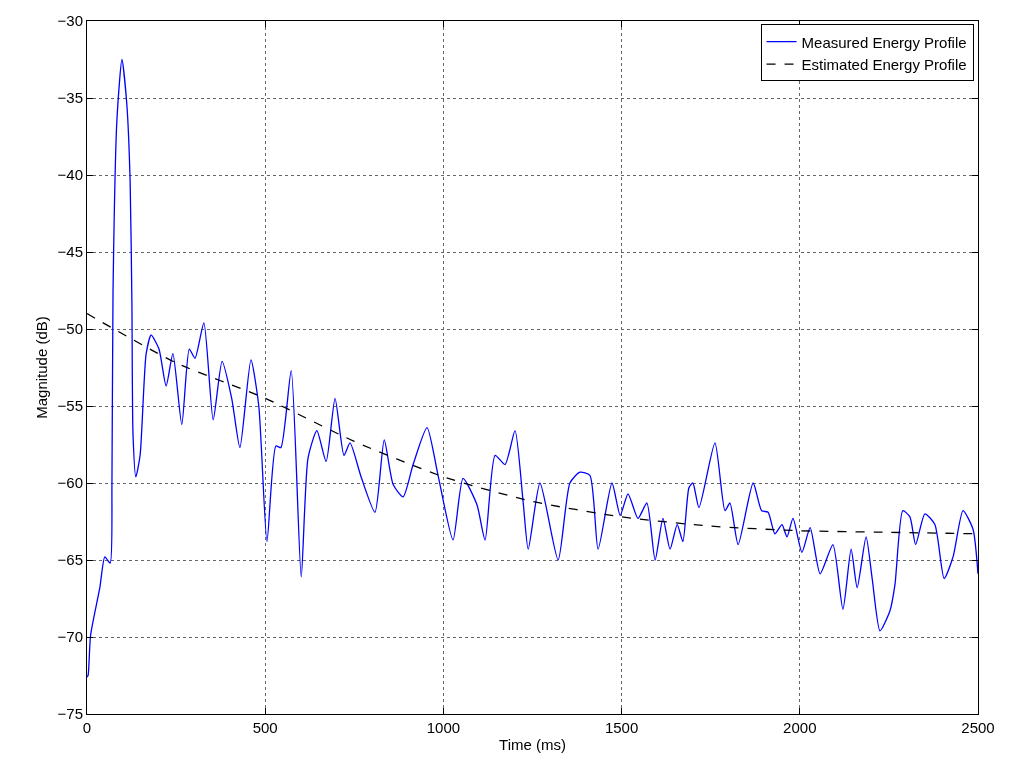 The width and height of the screenshot is (1015, 769). What do you see at coordinates (70, 175) in the screenshot?
I see `y-tick-label: −40` at bounding box center [70, 175].